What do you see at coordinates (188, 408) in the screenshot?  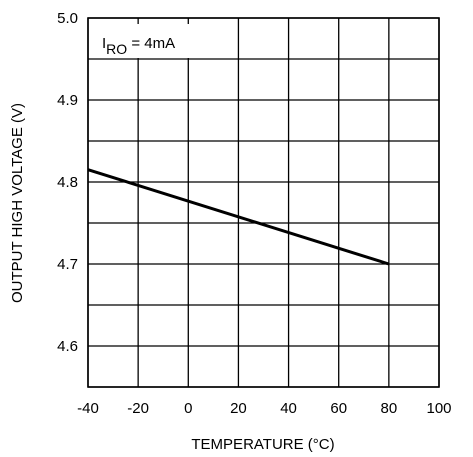 I see `x-tick-label-2: 0` at bounding box center [188, 408].